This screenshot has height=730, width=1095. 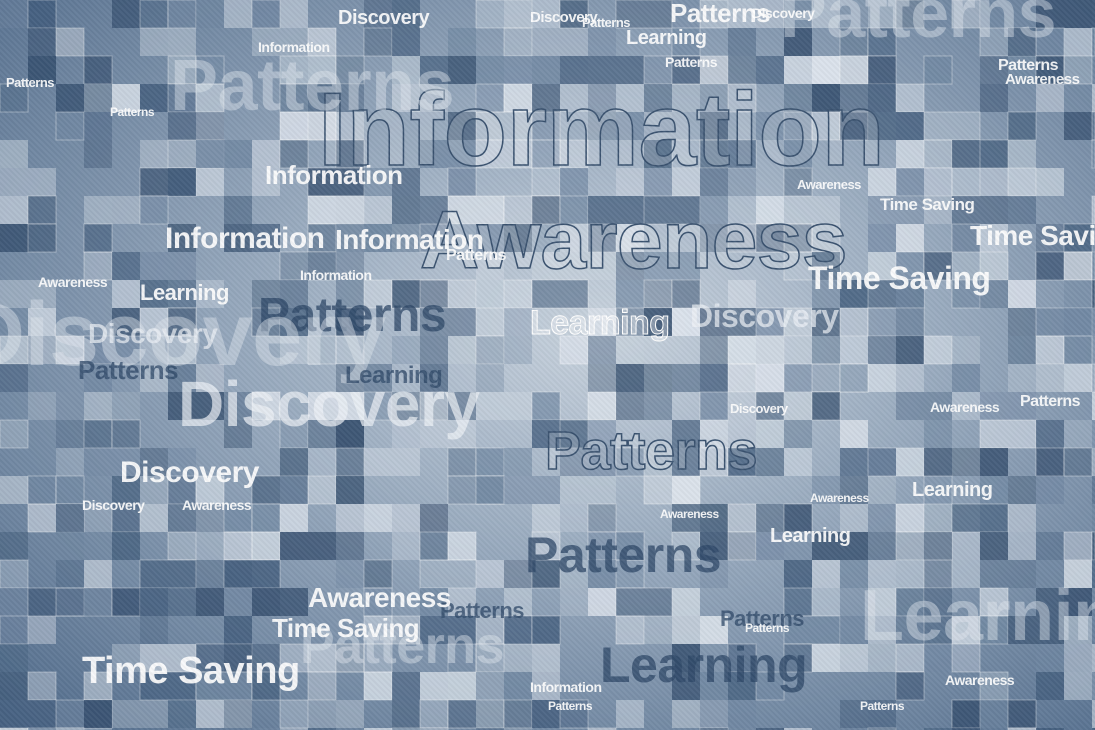 What do you see at coordinates (927, 204) in the screenshot?
I see `word-time-saving-5: Time Saving` at bounding box center [927, 204].